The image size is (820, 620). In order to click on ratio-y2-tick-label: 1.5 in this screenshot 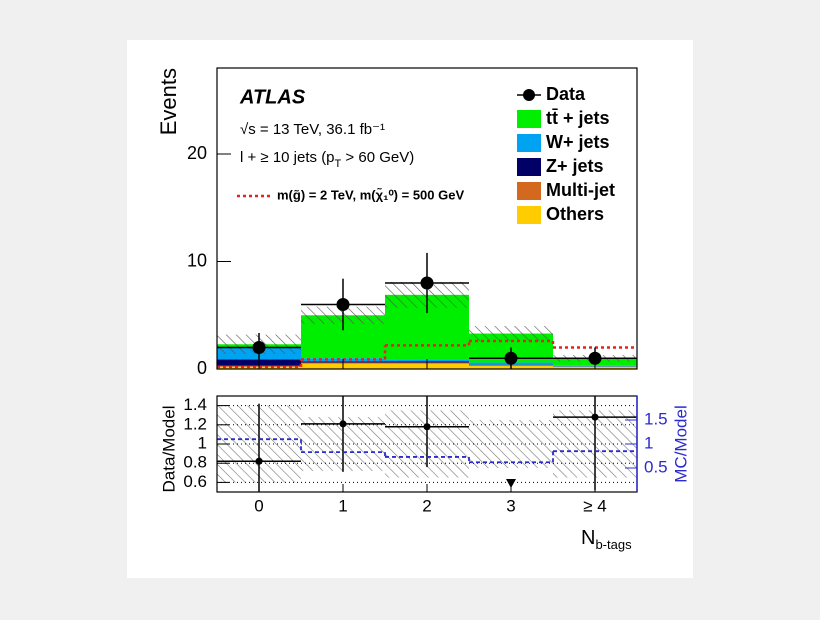, I will do `click(656, 418)`.